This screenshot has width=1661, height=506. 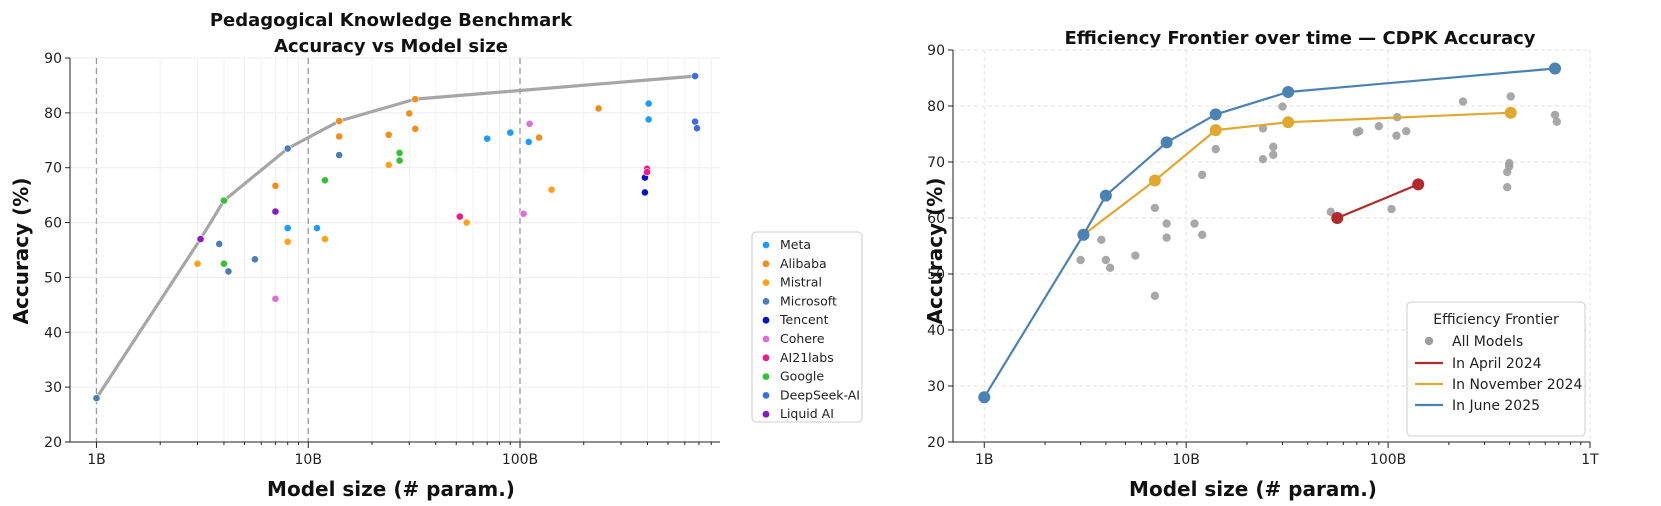 What do you see at coordinates (936, 331) in the screenshot?
I see `right-ytick-label: 40` at bounding box center [936, 331].